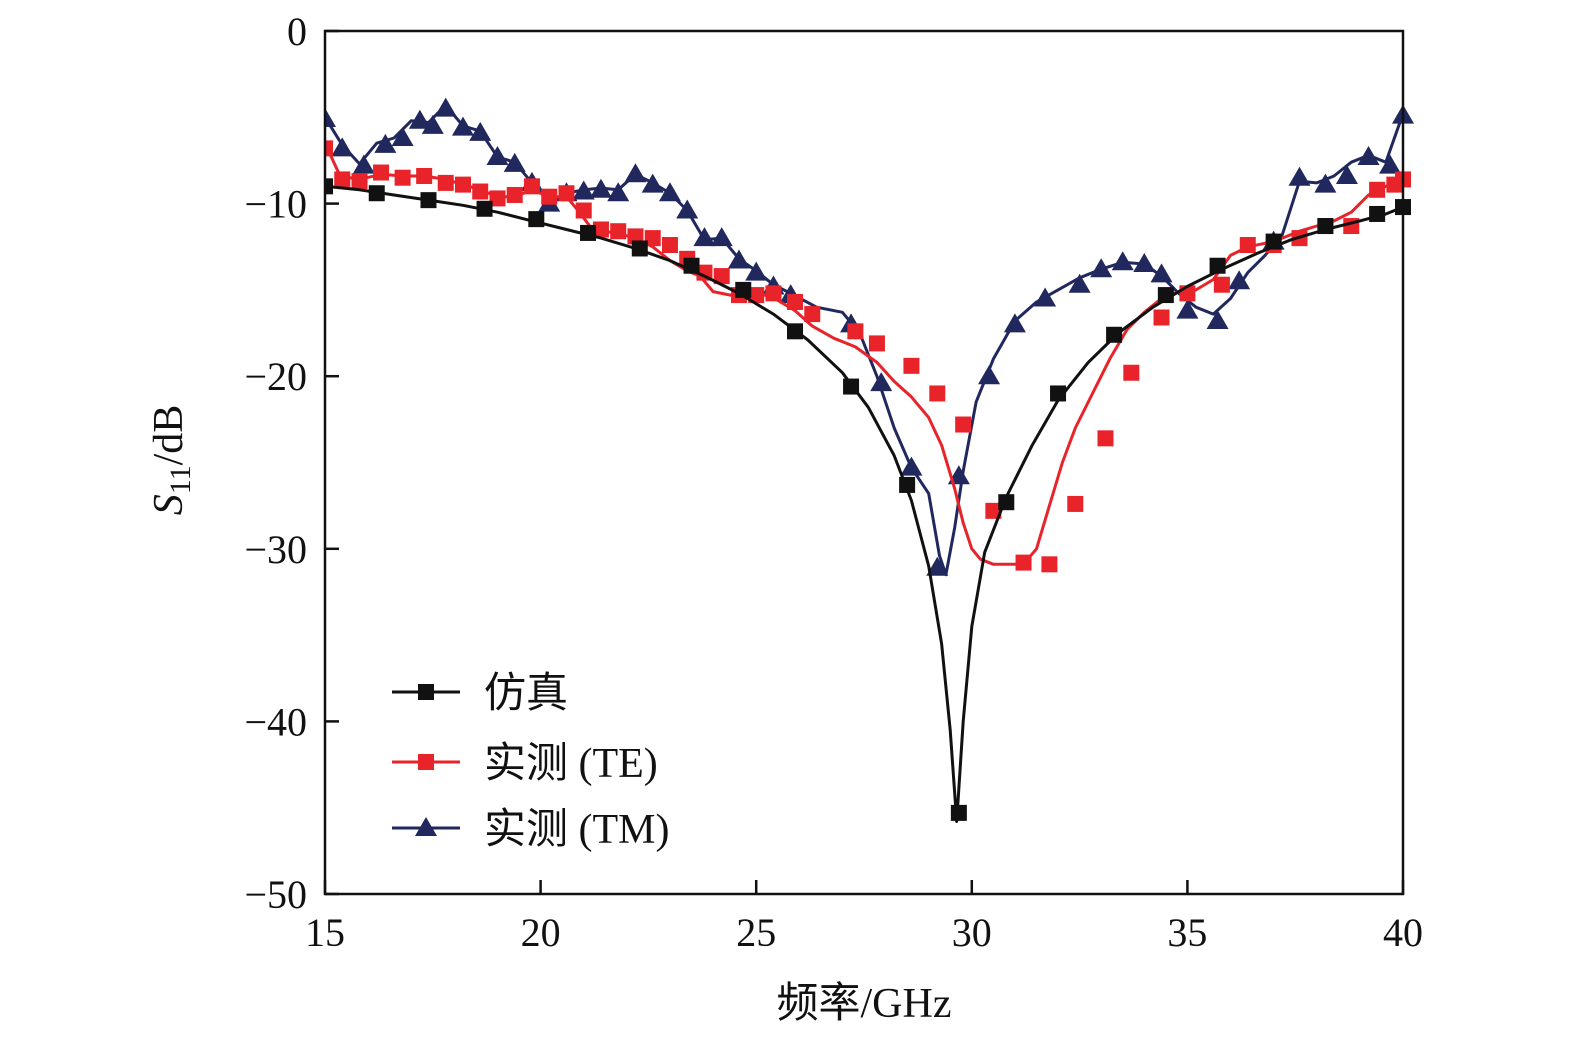 This screenshot has height=1048, width=1575. What do you see at coordinates (275, 549) in the screenshot?
I see `y-tick-label: −30` at bounding box center [275, 549].